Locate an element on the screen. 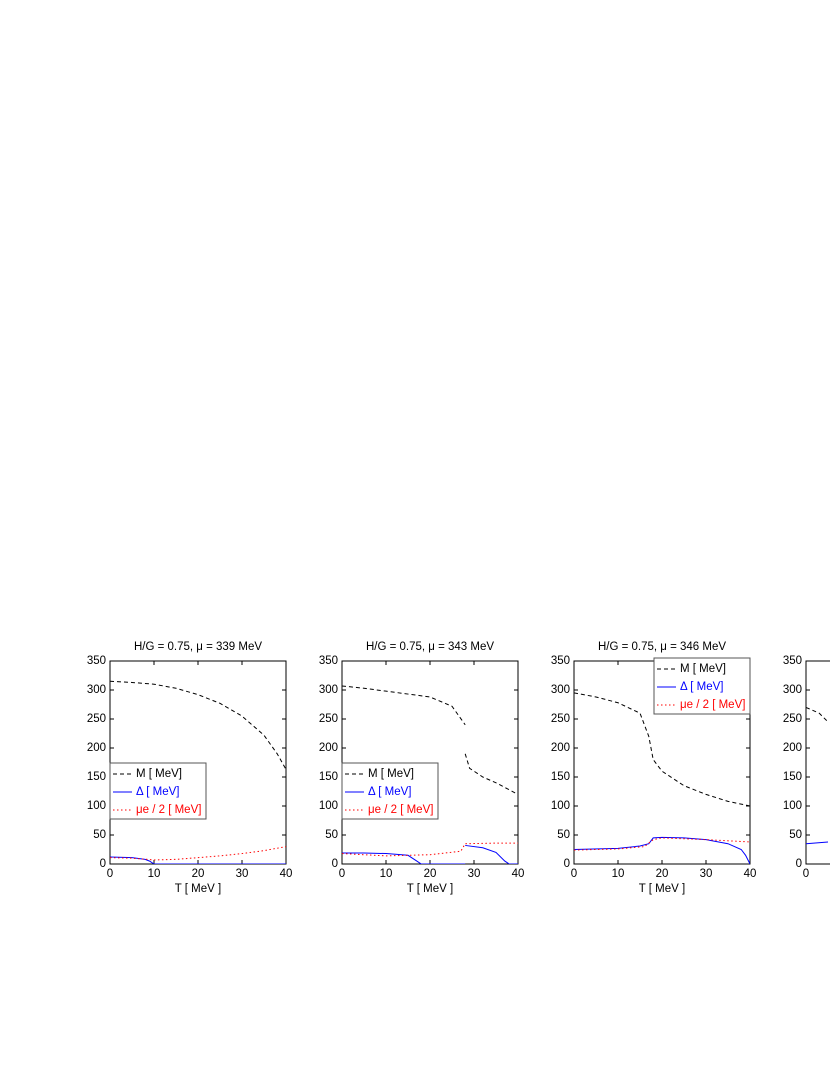 This screenshot has width=830, height=1080. chart-title: H/G = 0.75, μ = 346 MeV is located at coordinates (662, 647).